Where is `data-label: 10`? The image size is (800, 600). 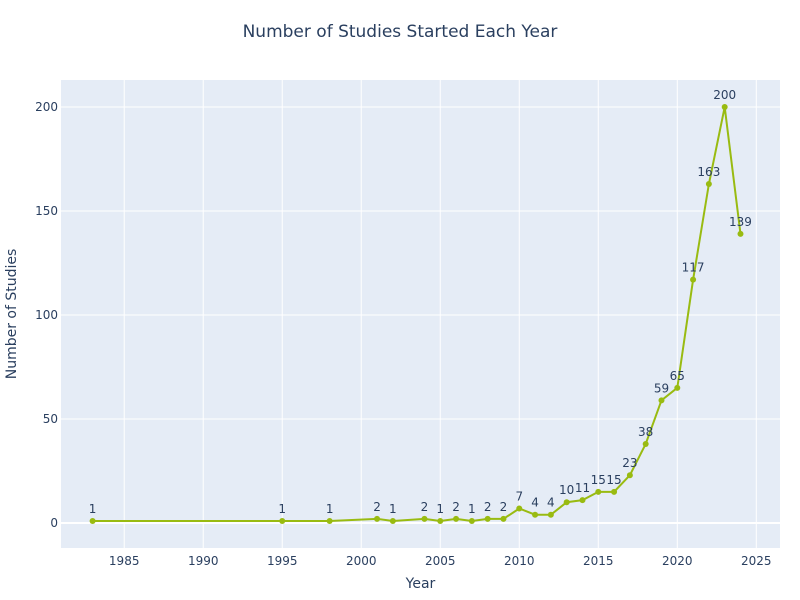 data-label: 10 is located at coordinates (566, 490).